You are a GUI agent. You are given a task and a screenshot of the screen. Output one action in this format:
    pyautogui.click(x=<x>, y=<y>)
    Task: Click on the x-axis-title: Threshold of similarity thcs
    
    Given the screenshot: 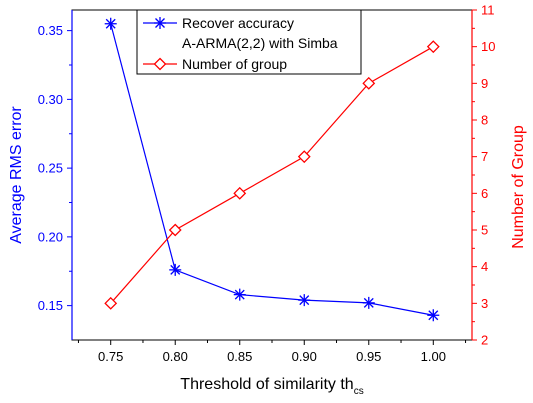 What is the action you would take?
    pyautogui.click(x=271, y=386)
    